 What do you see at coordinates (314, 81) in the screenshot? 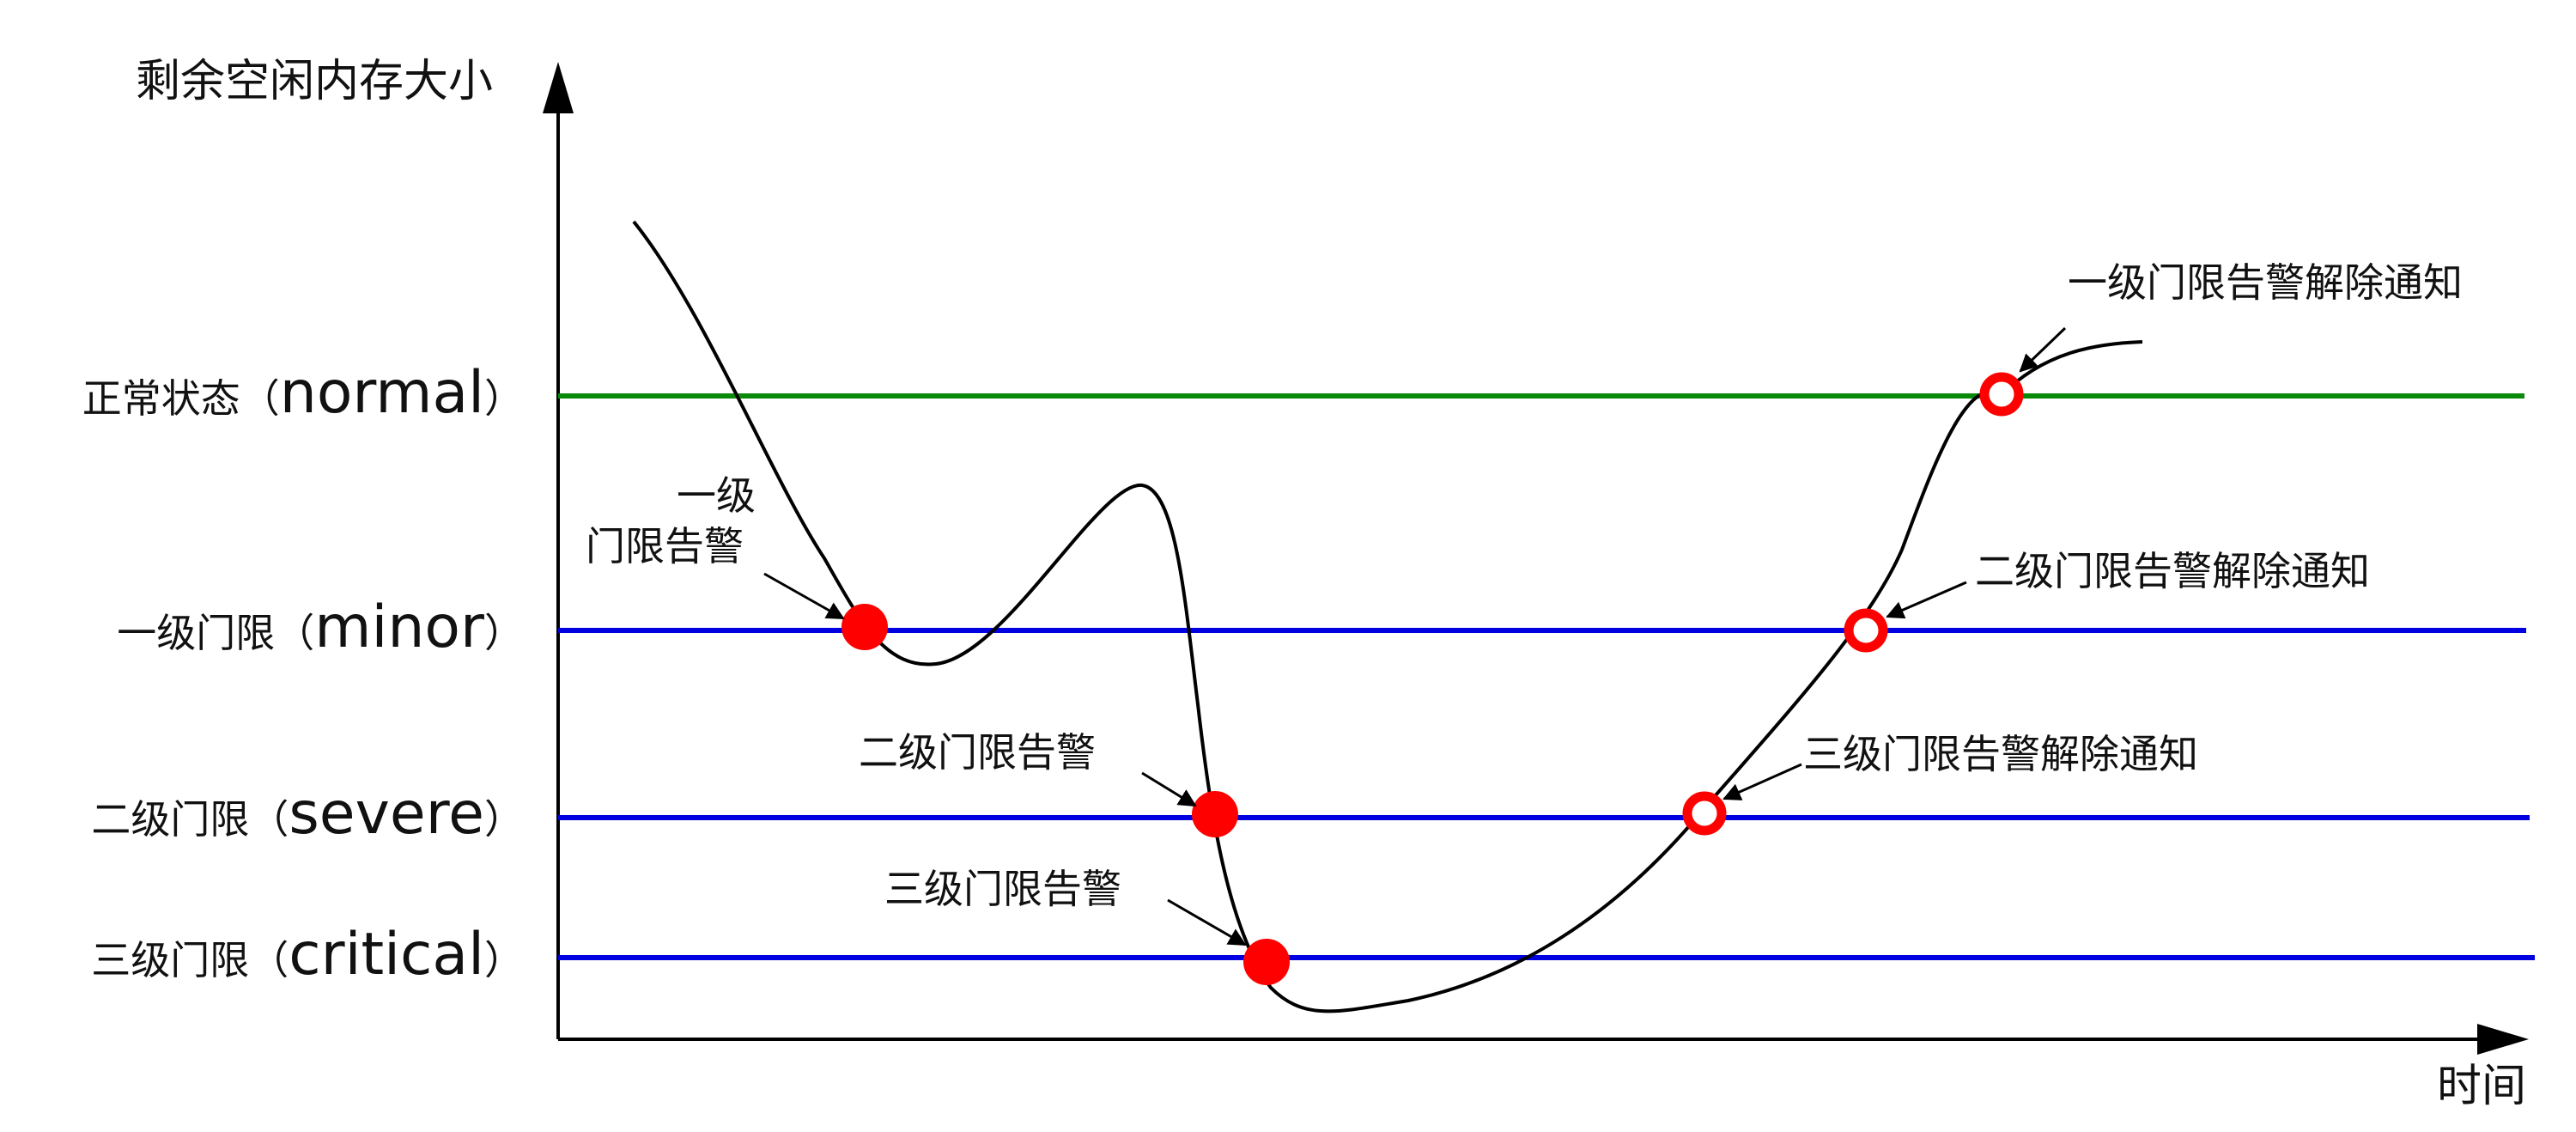
I see `y-axis-title: 剩余空闲内存大小` at bounding box center [314, 81].